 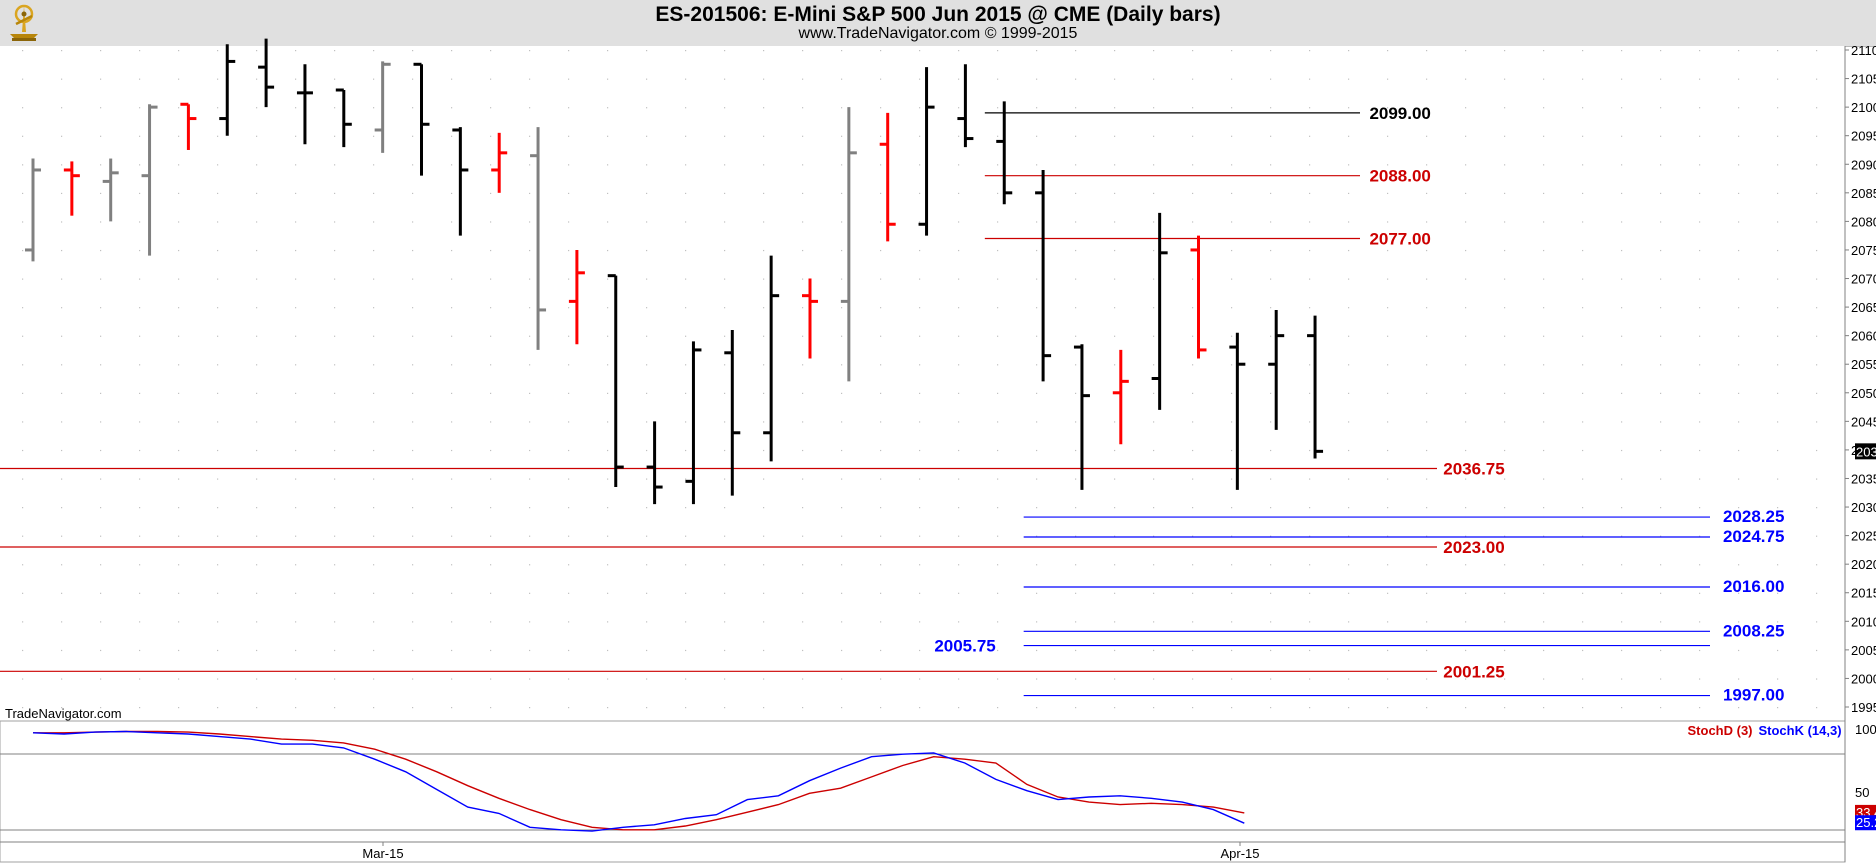 I want to click on x-tick-label: Mar-15, so click(x=382, y=853).